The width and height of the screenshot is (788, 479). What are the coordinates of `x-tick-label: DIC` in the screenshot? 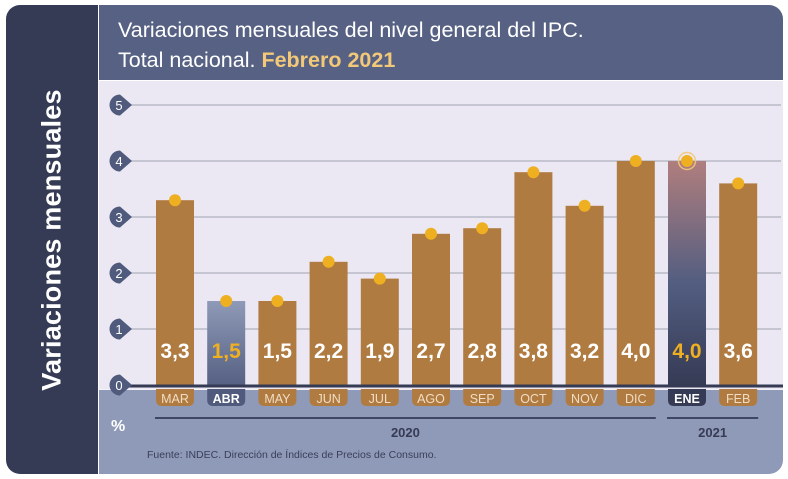 It's located at (636, 399).